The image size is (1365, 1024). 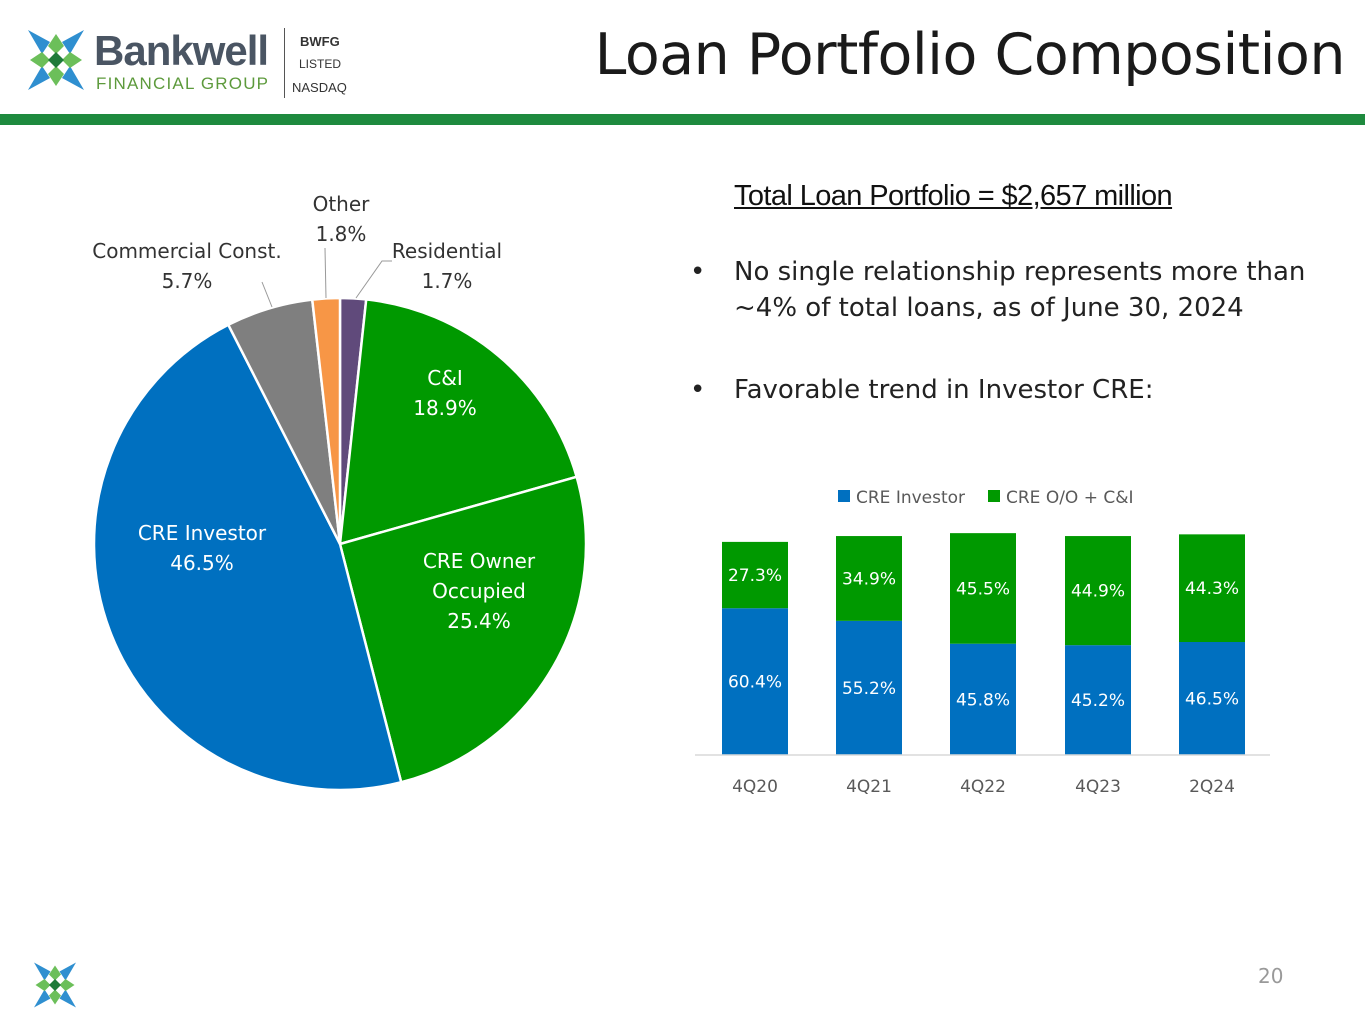 I want to click on bar-data-label: 34.9%, so click(x=869, y=579).